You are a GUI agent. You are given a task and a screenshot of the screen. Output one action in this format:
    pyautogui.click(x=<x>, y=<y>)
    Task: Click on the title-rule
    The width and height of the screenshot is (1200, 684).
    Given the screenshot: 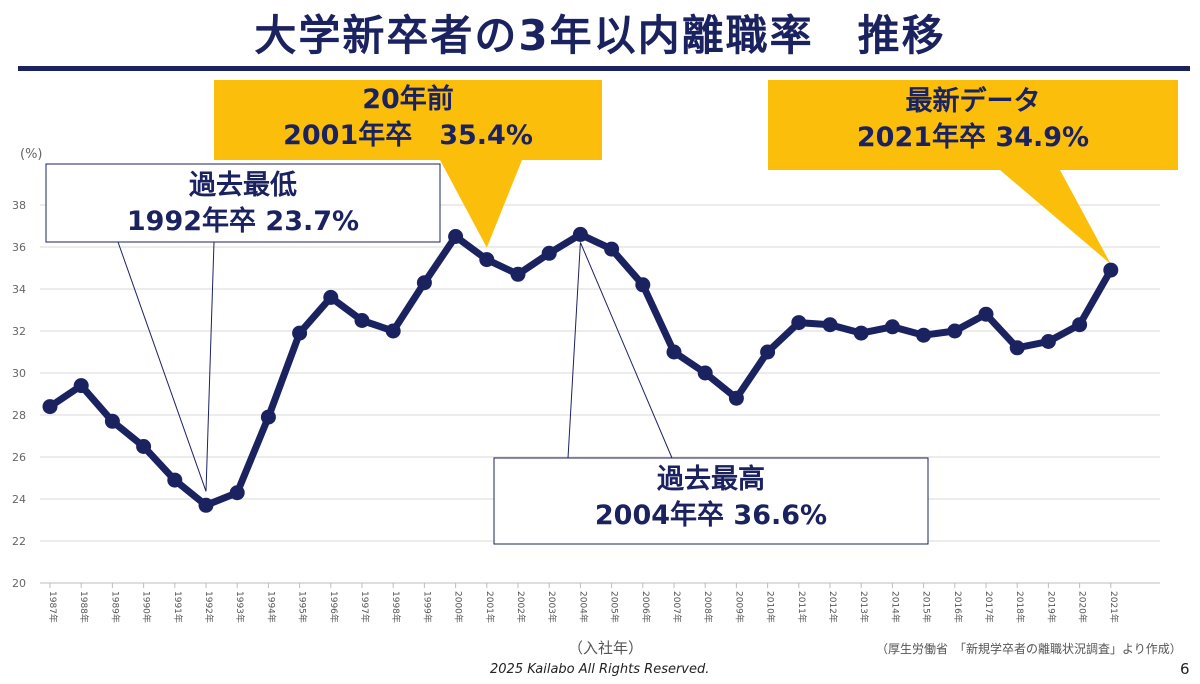 What is the action you would take?
    pyautogui.click(x=604, y=68)
    